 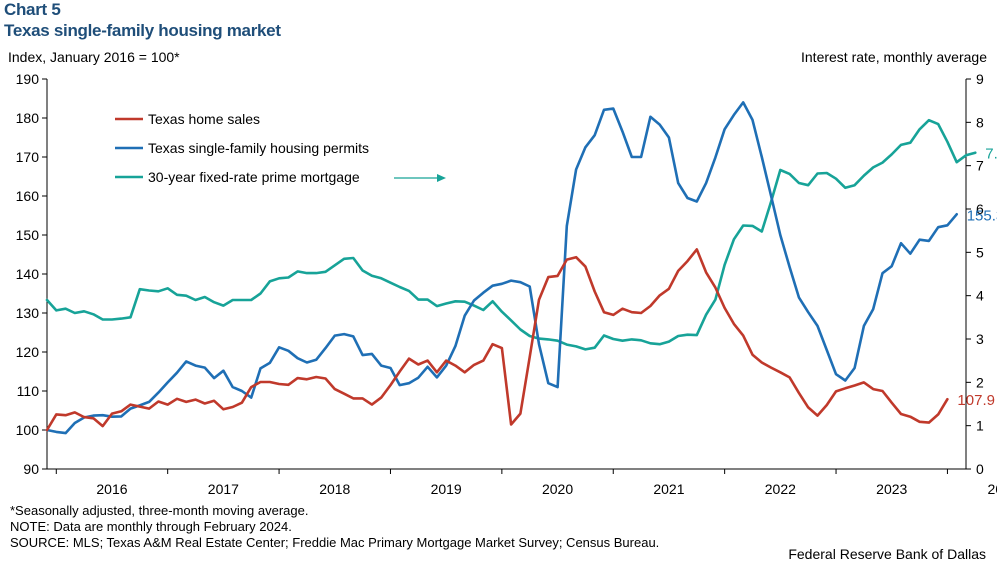 I want to click on end-label-mortgage: 7.3, so click(x=991, y=154).